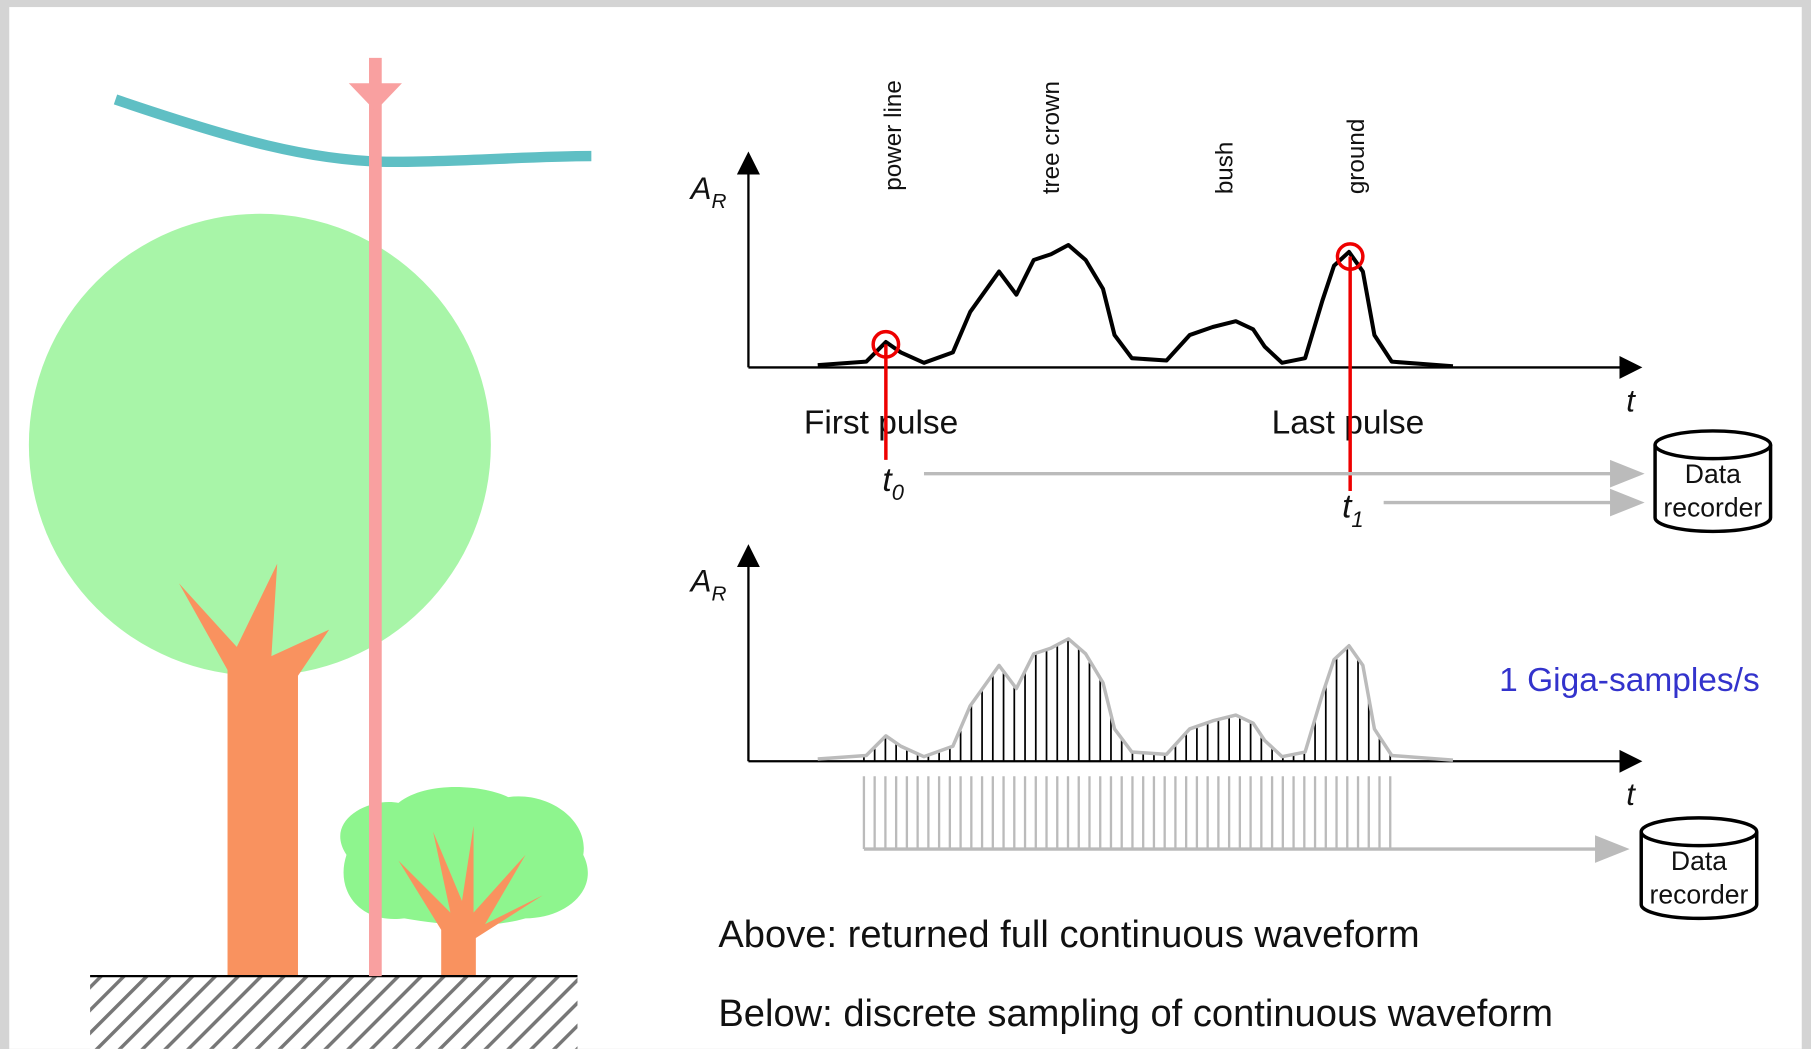  What do you see at coordinates (1356, 157) in the screenshot?
I see `label-ground: ground` at bounding box center [1356, 157].